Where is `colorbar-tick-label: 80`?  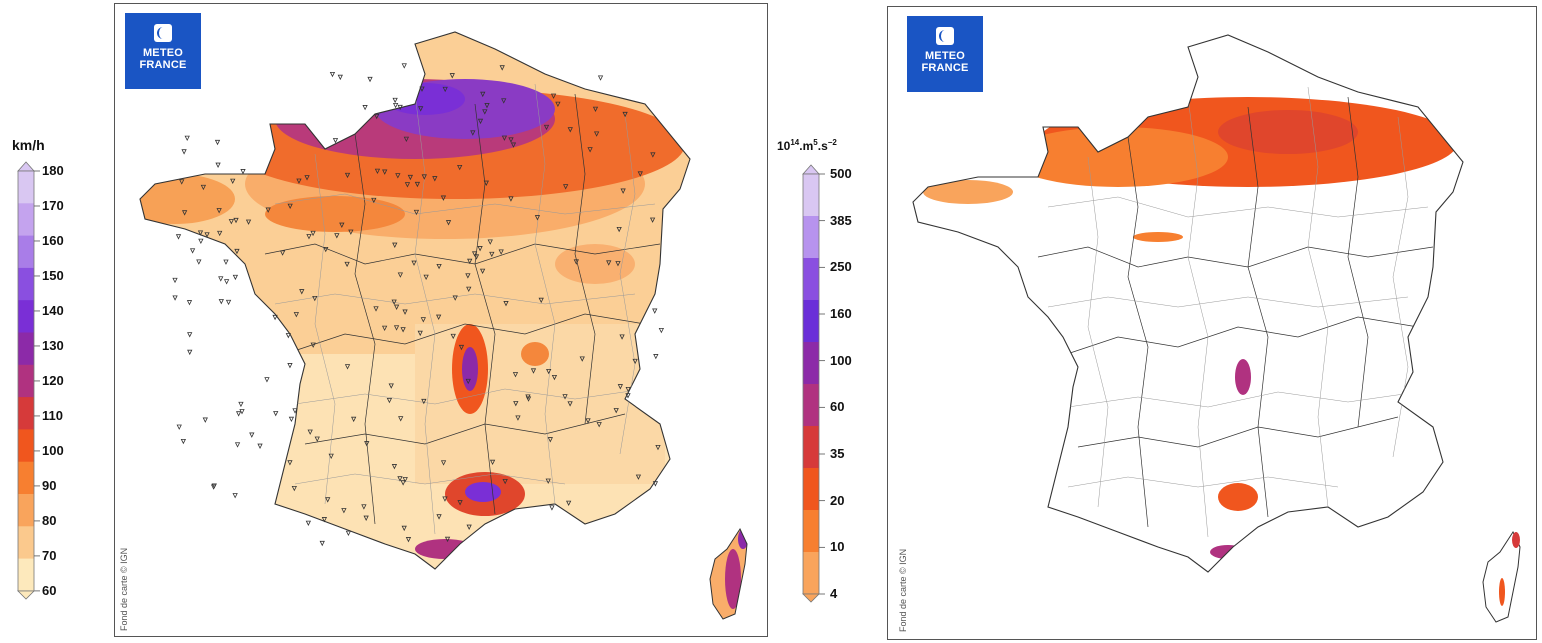
colorbar-tick-label: 80 is located at coordinates (49, 520).